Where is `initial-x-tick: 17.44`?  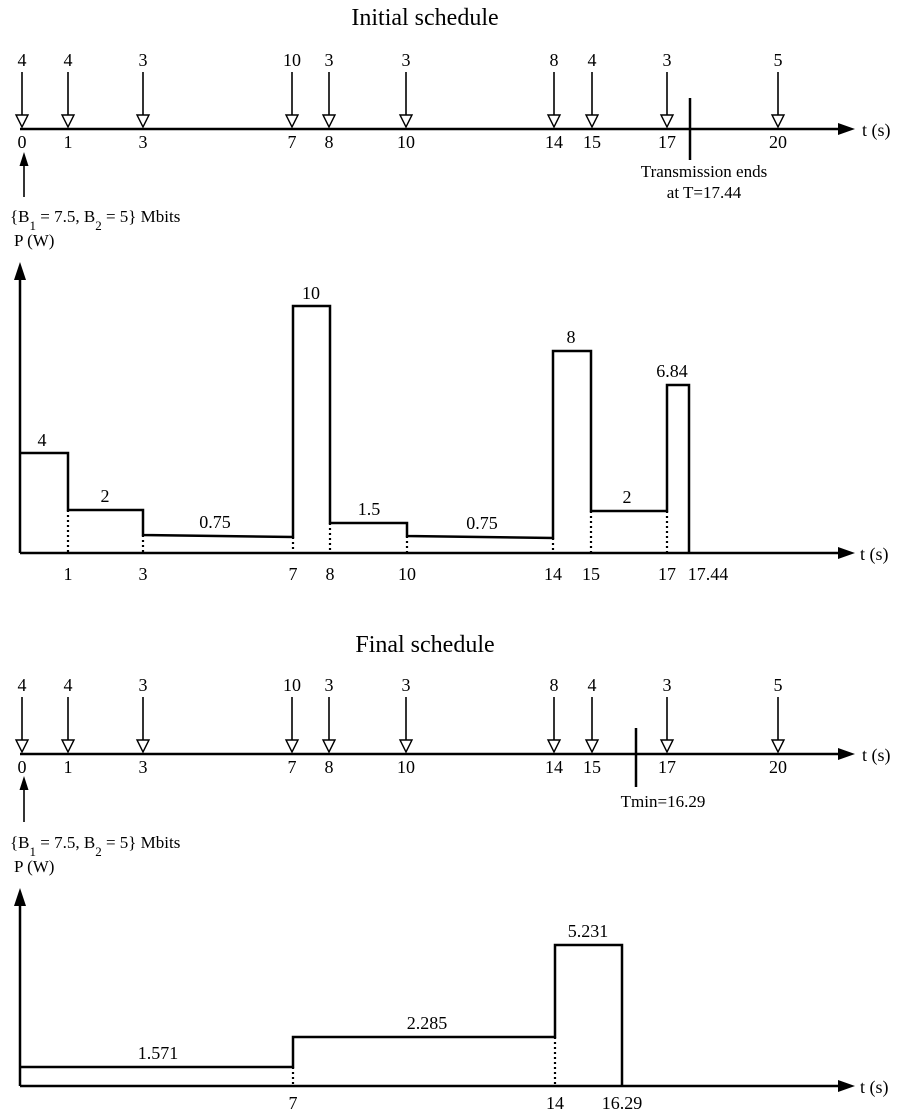 initial-x-tick: 17.44 is located at coordinates (708, 574).